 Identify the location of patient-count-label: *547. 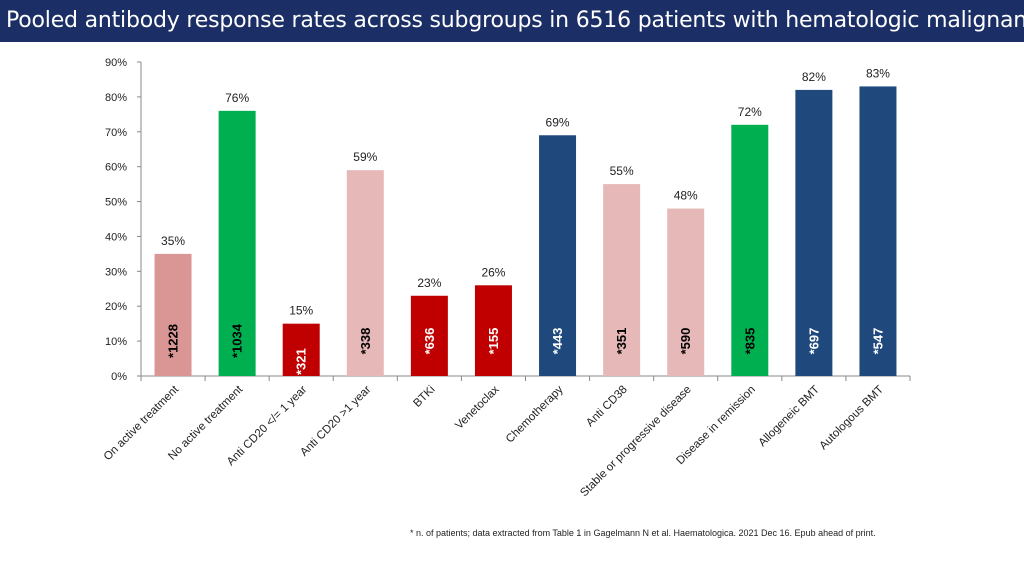
(877, 341).